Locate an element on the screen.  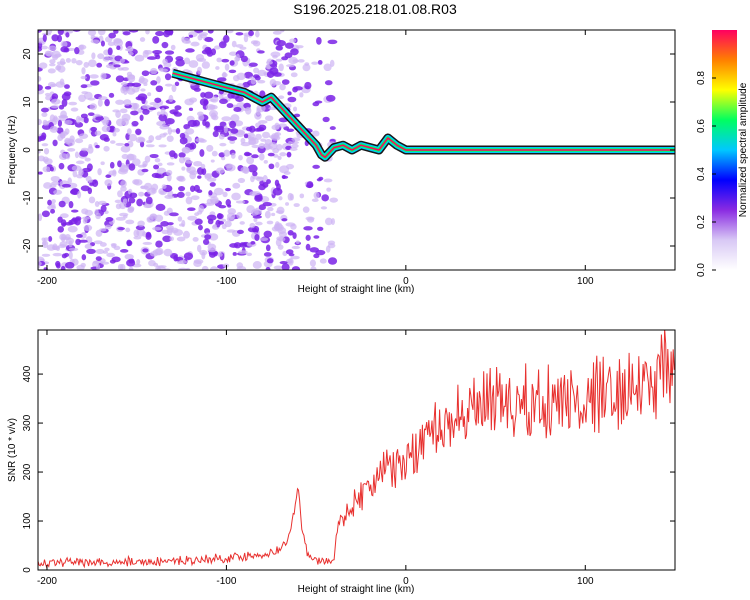
heatmap-ridge-core is located at coordinates (423, 115).